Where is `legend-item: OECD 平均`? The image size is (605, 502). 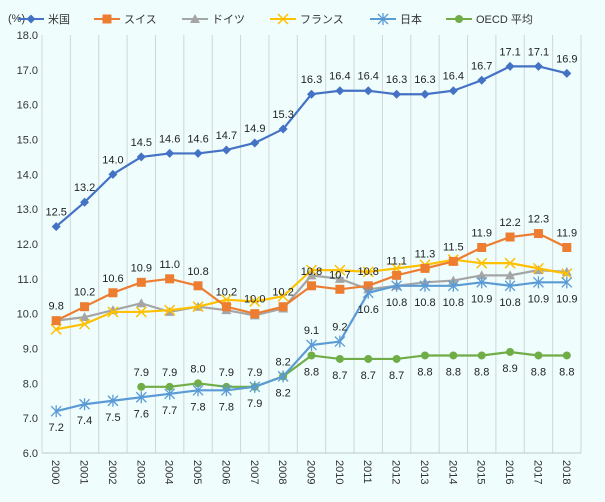 legend-item: OECD 平均 is located at coordinates (489, 19).